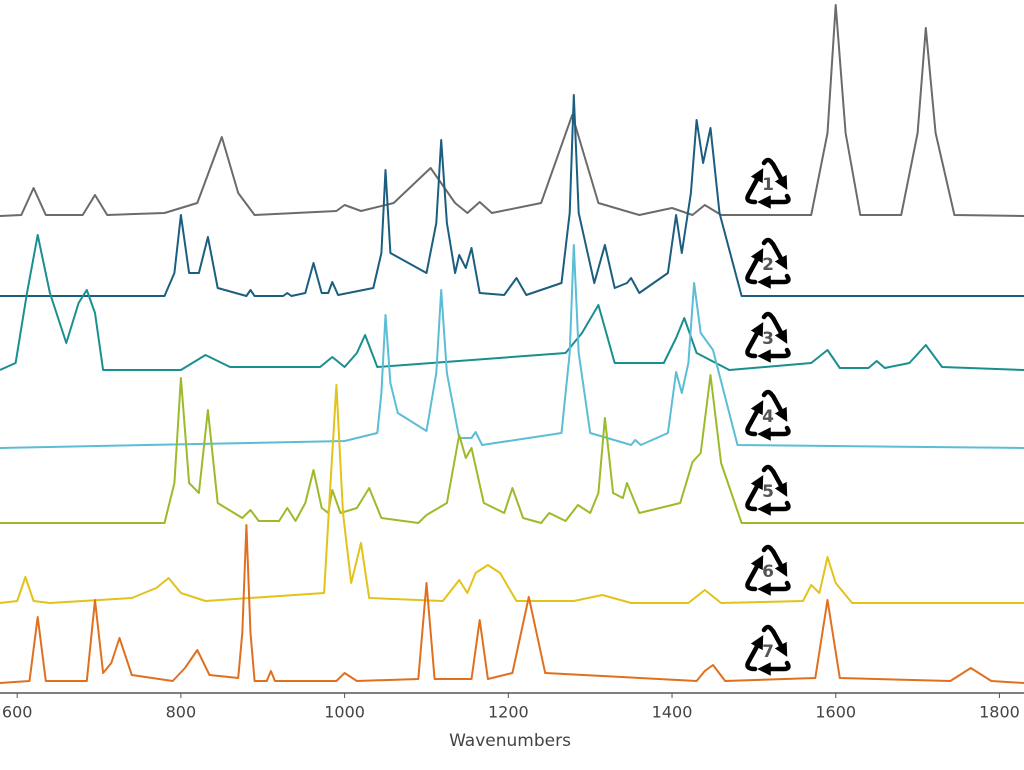 This screenshot has height=770, width=1024. I want to click on recycle-code-number: 1, so click(768, 185).